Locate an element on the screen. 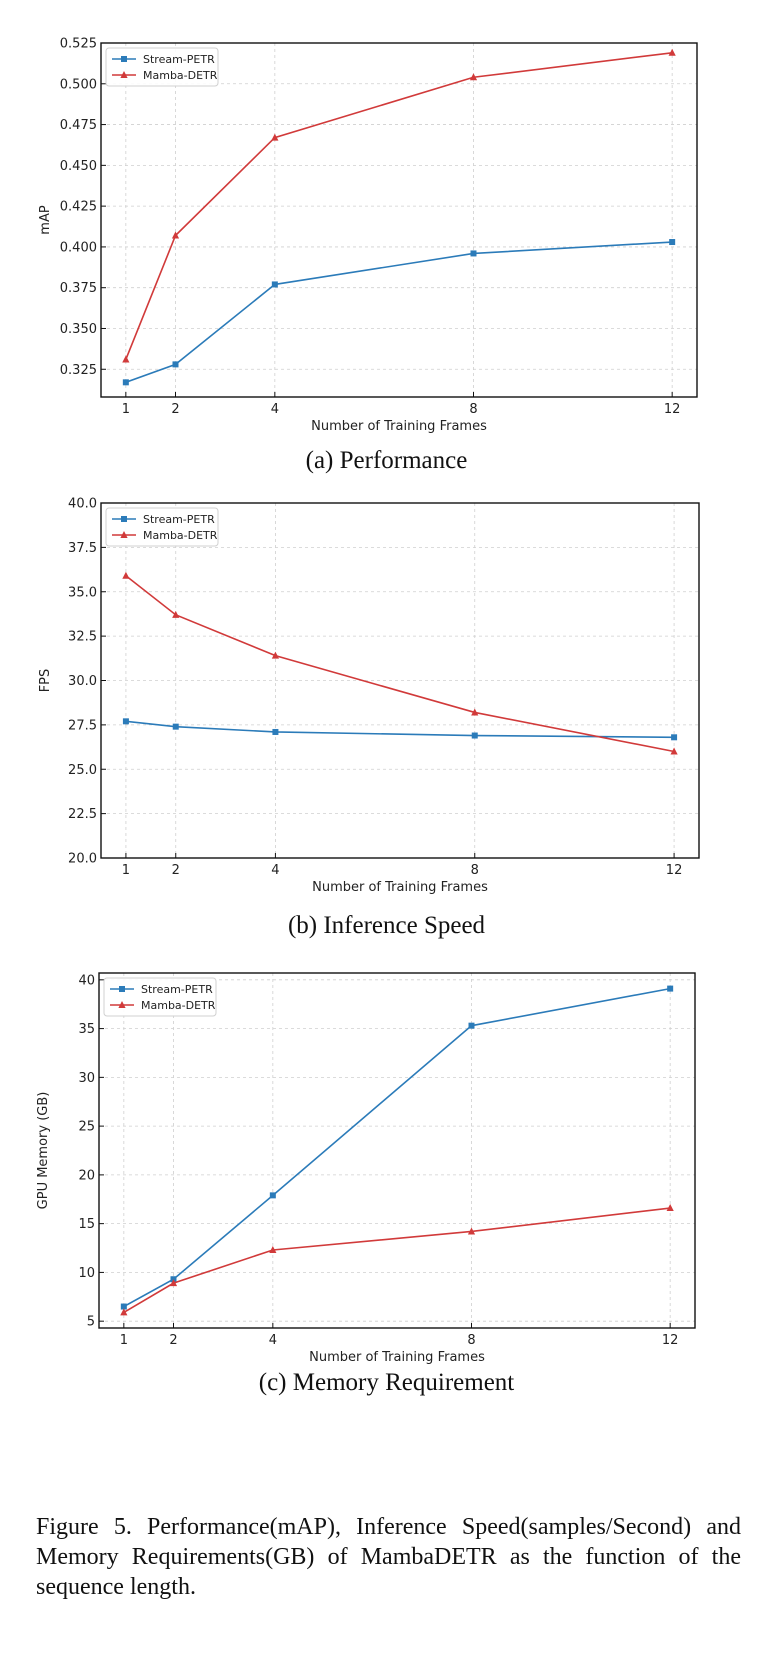 This screenshot has height=1654, width=773. y-axis-label: mAP is located at coordinates (45, 220).